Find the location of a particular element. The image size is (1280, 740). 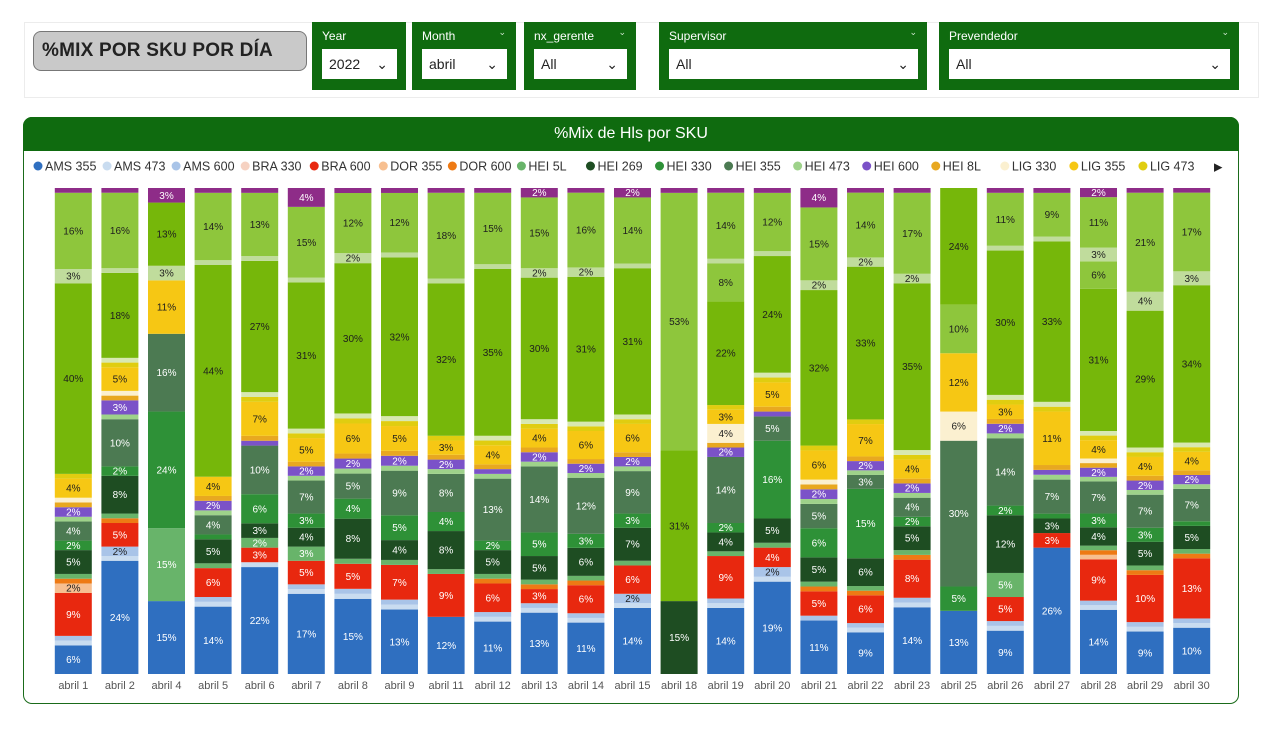

month-slicer: Month ⌄ abril ⌄ is located at coordinates (464, 56).